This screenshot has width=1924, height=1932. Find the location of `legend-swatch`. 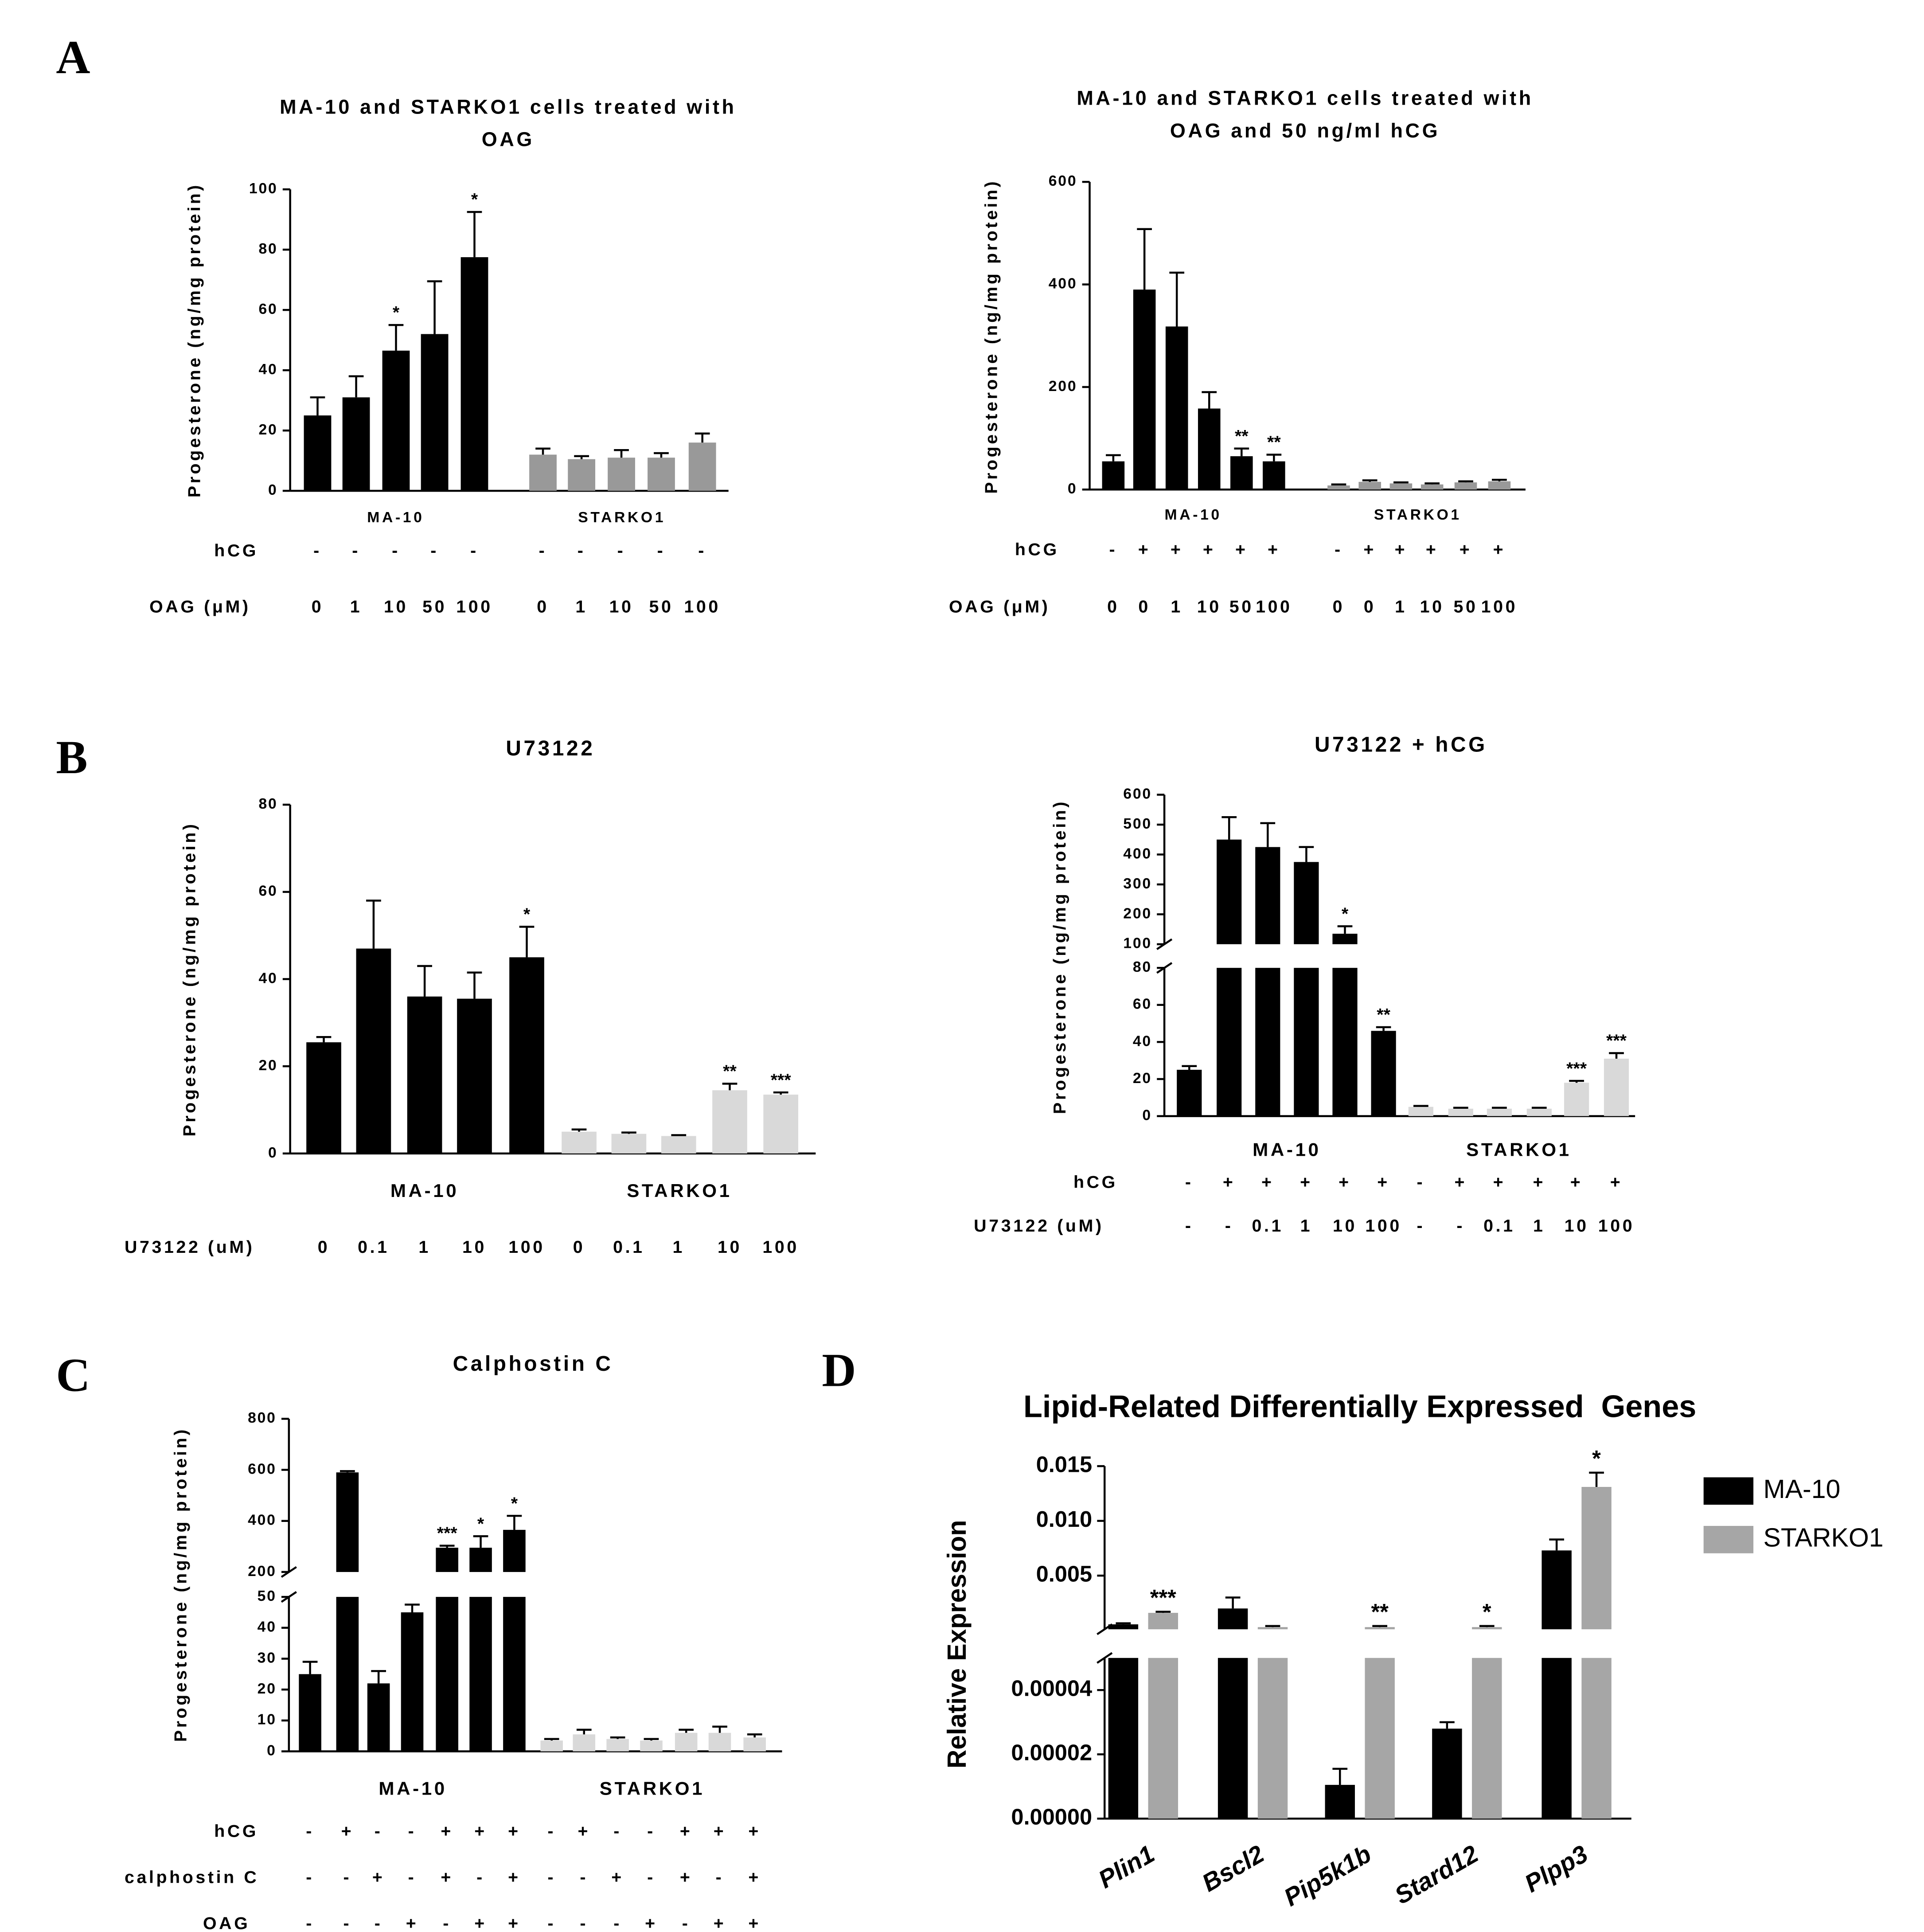

legend-swatch is located at coordinates (1728, 1491).